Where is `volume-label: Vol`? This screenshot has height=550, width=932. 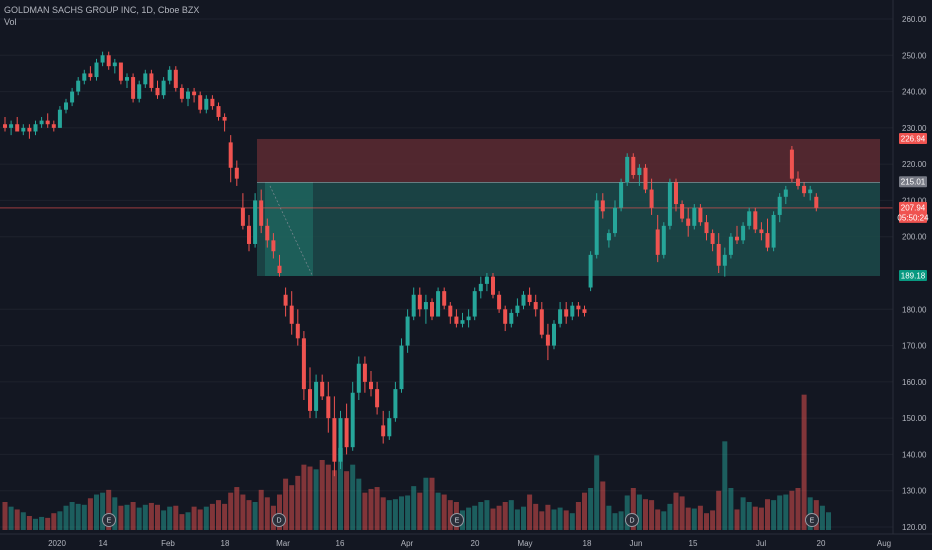 volume-label: Vol is located at coordinates (10, 22).